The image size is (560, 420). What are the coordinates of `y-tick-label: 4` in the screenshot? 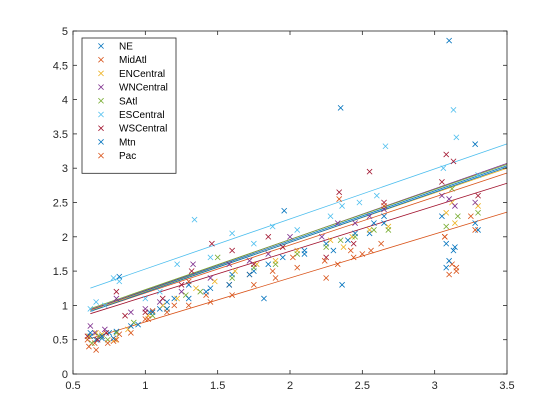 It's located at (65, 101).